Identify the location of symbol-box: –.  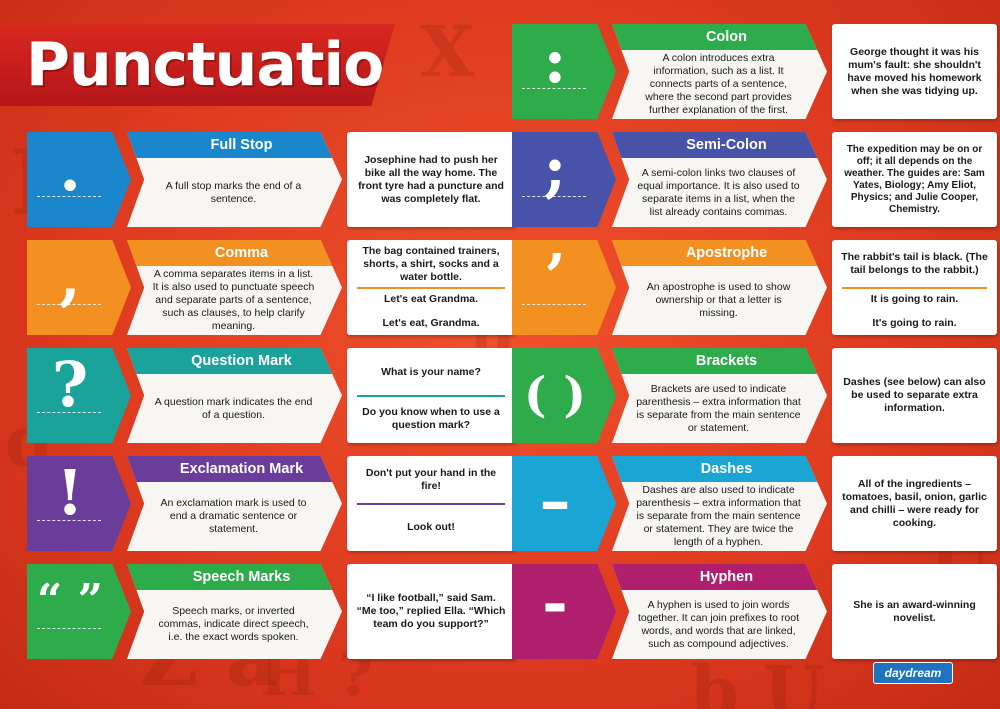
(564, 503).